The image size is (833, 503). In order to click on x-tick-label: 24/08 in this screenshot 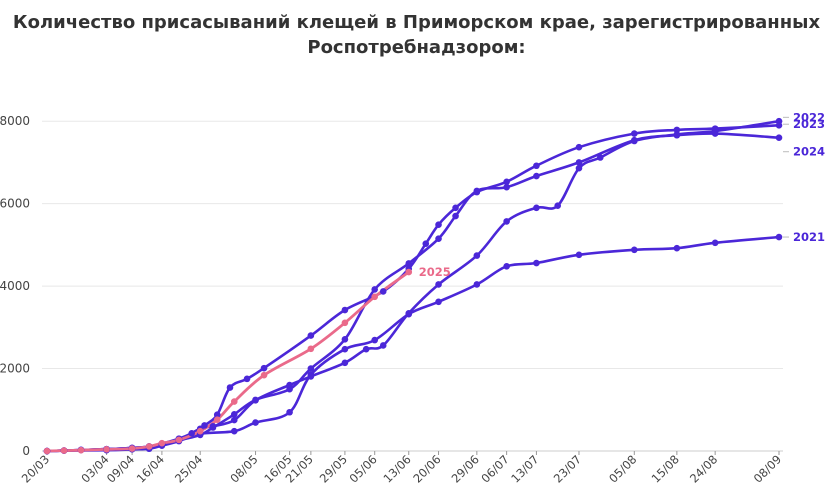, I will do `click(703, 468)`.